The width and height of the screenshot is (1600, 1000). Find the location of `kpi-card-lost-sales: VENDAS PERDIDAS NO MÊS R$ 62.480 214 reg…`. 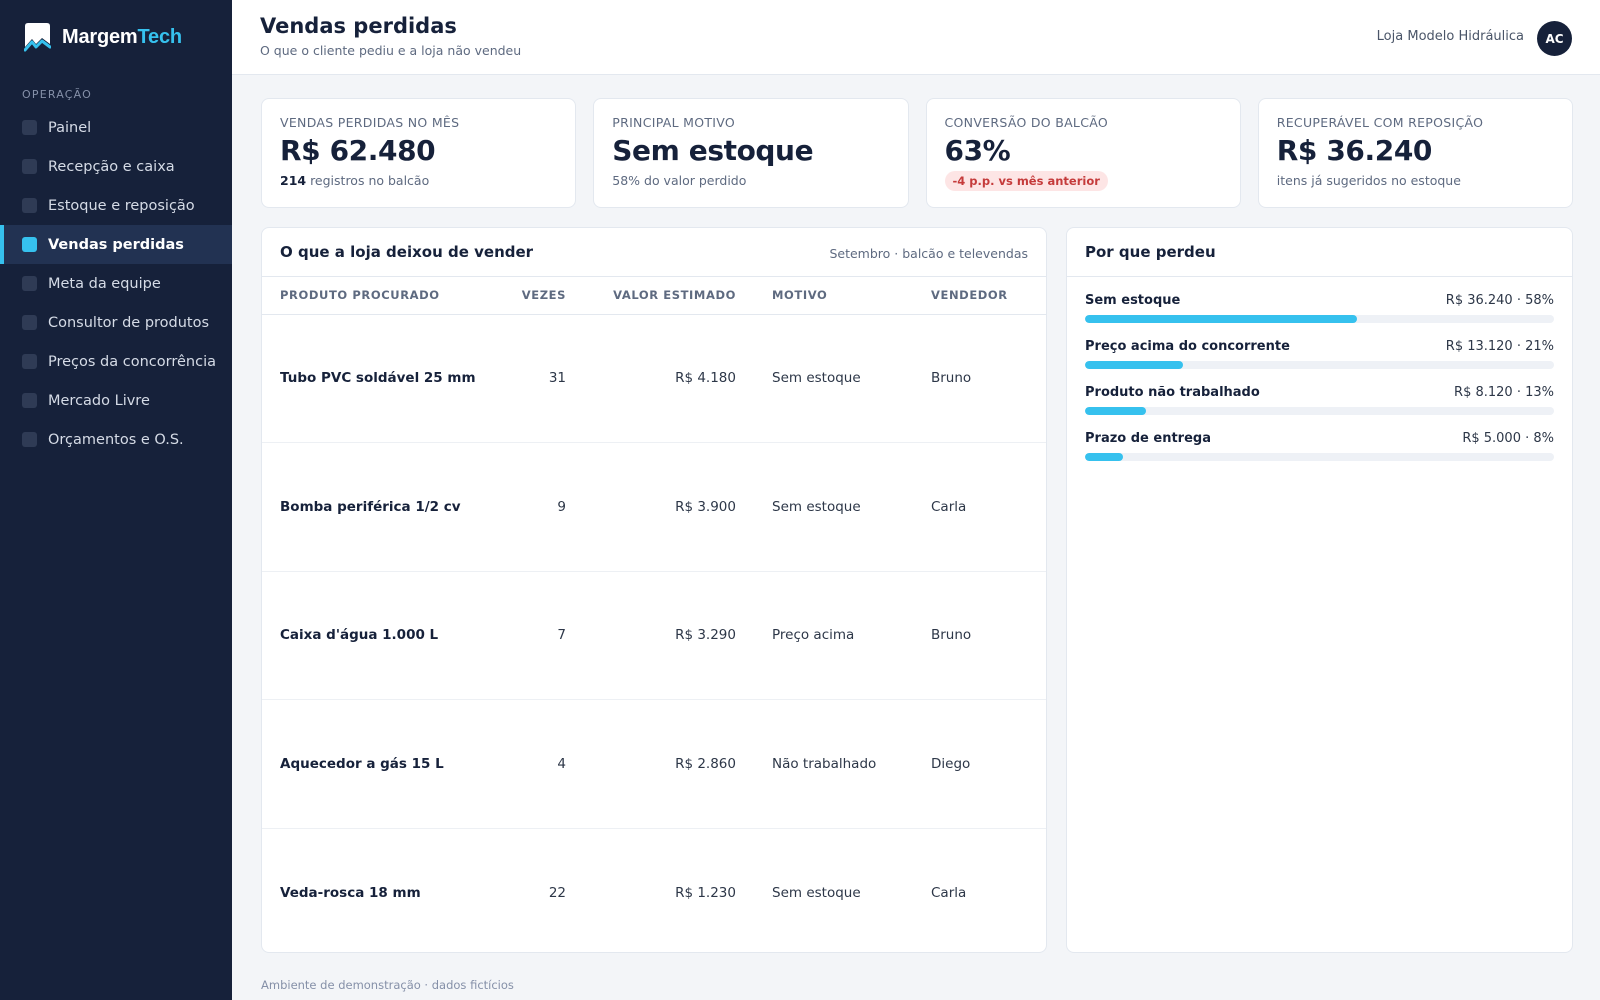

kpi-card-lost-sales: VENDAS PERDIDAS NO MÊS R$ 62.480 214 reg… is located at coordinates (419, 153).